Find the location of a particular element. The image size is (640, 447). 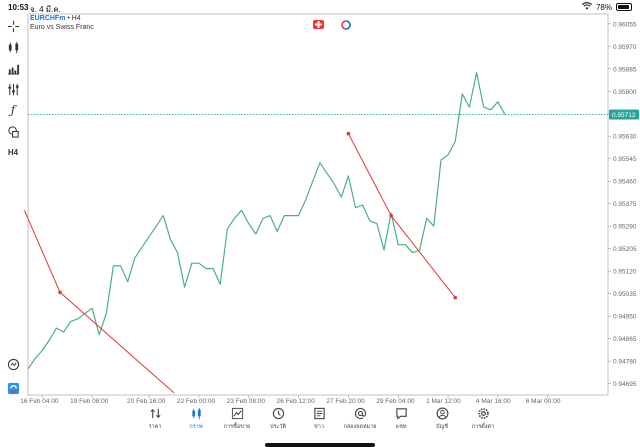

chart-icon is located at coordinates (196, 413).